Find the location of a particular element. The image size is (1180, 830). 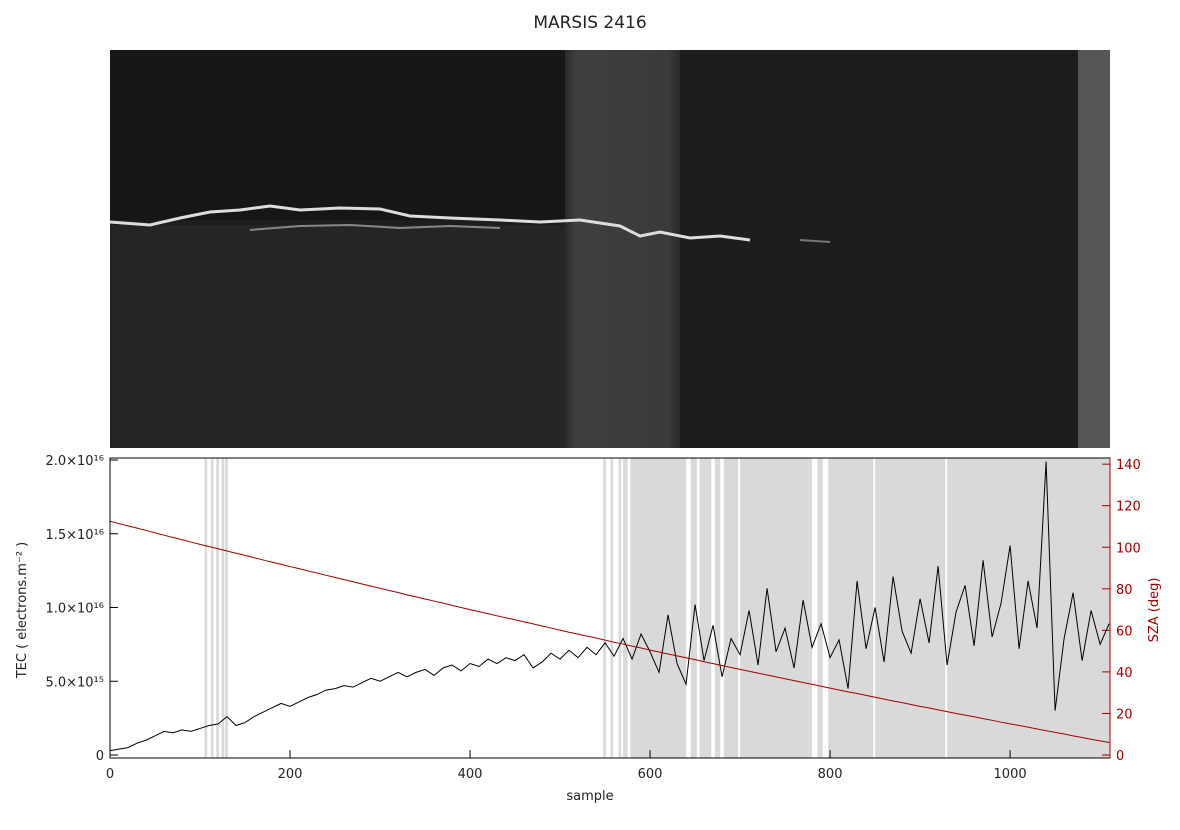

y-tick-label: 0 is located at coordinates (100, 756).